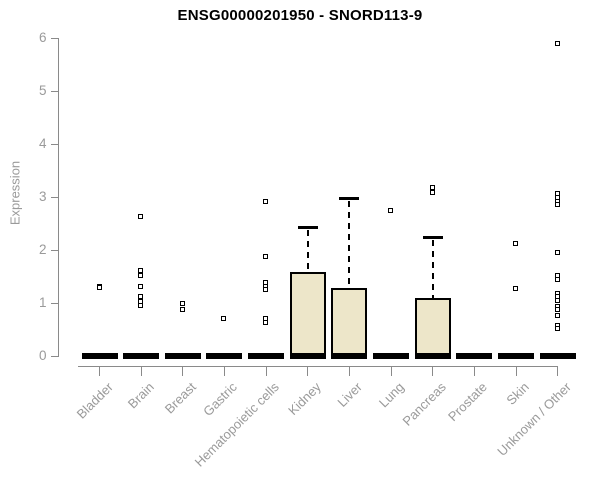 This screenshot has height=500, width=600. Describe the element at coordinates (318, 366) in the screenshot. I see `x-axis-line` at that location.